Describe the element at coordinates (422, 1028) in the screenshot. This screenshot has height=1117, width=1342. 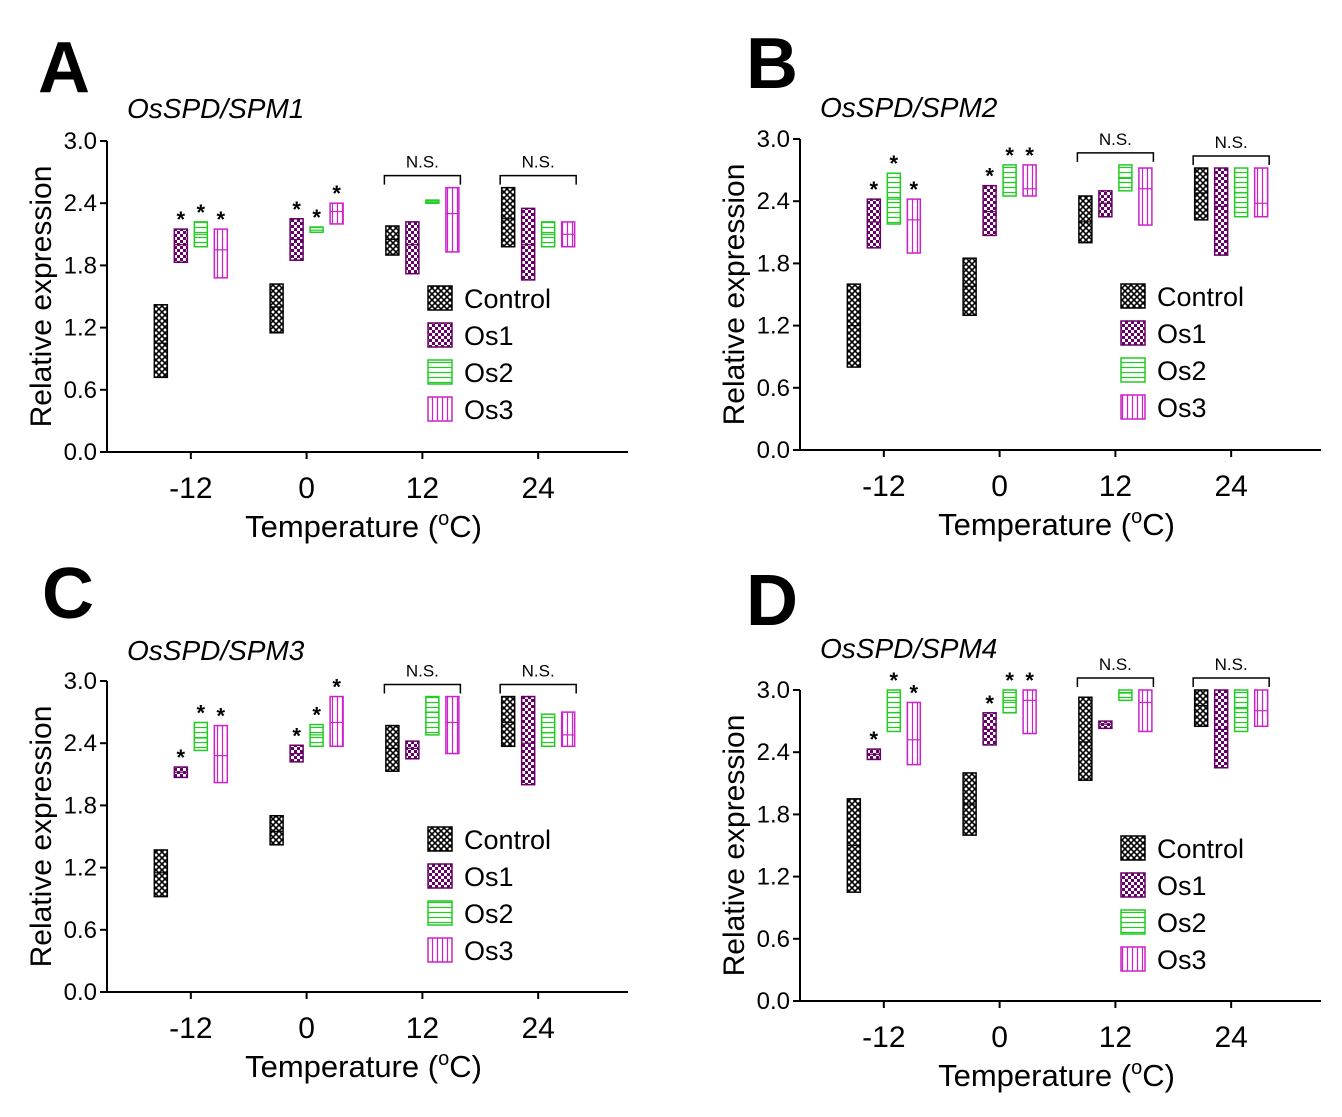
I see `x-tick-label: 12` at that location.